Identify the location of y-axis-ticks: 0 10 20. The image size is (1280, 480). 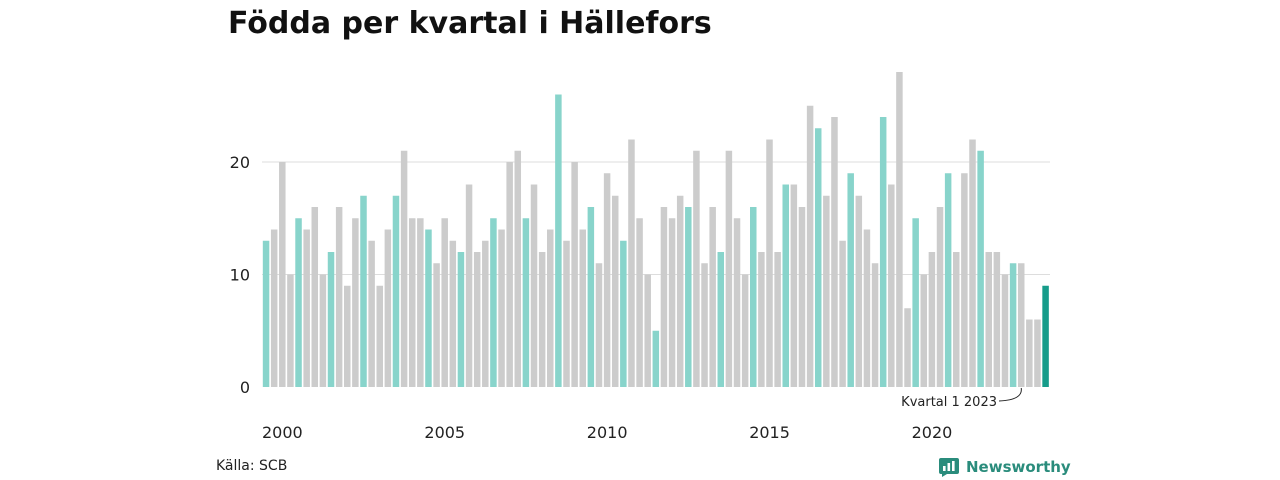
(240, 275).